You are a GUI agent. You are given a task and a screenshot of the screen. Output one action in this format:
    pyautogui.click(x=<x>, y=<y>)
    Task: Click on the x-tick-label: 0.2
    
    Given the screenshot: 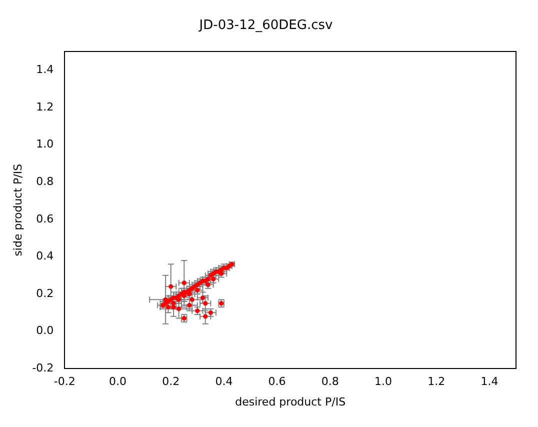 What is the action you would take?
    pyautogui.click(x=171, y=381)
    